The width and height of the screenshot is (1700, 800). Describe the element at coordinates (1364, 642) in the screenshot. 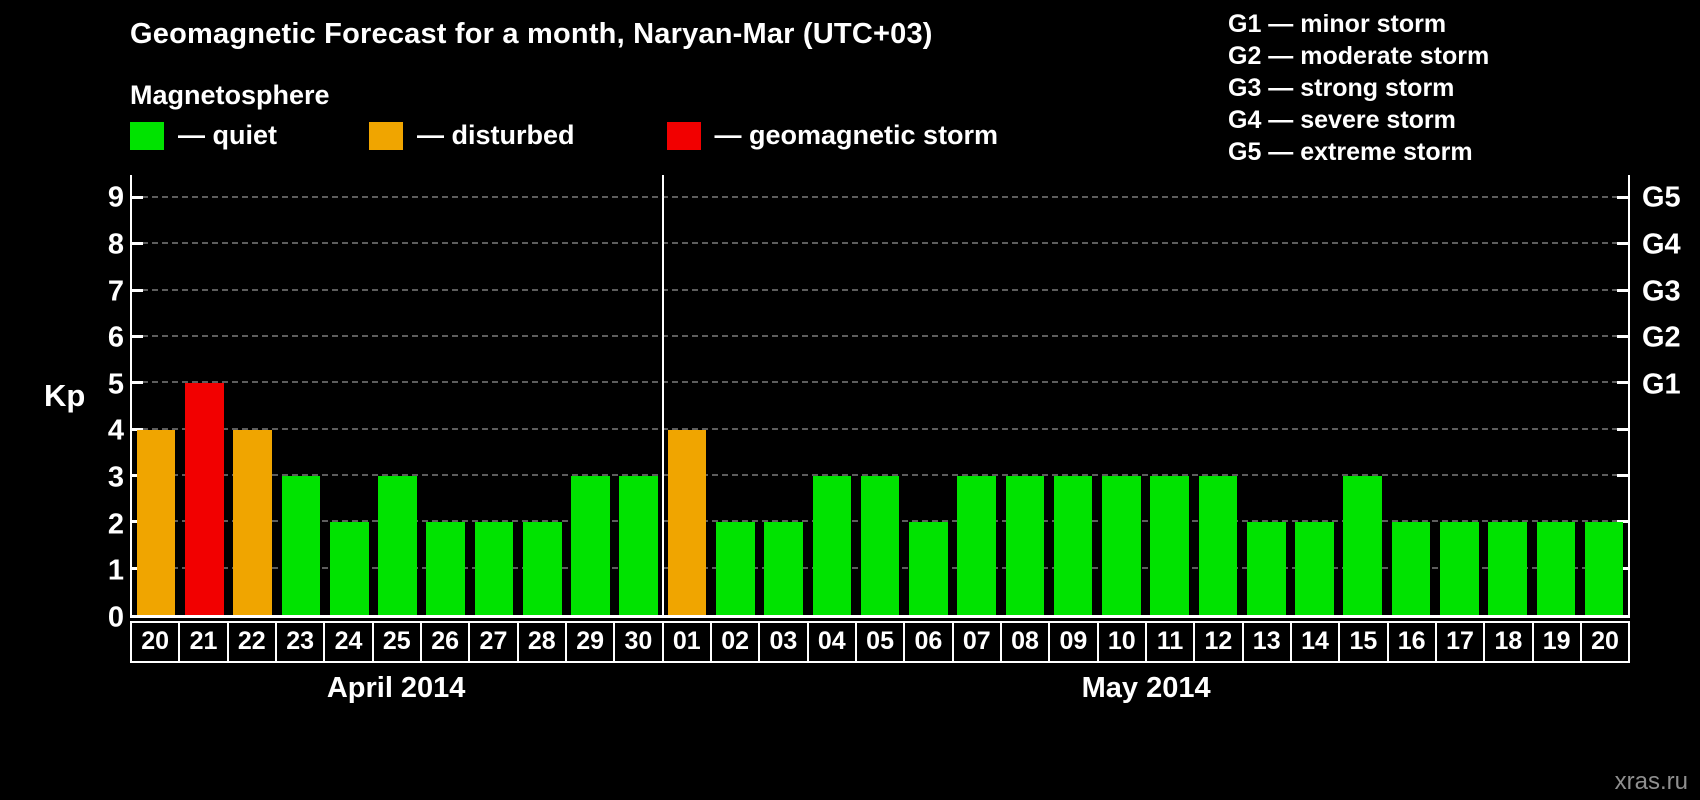

I see `day-label: 15` at that location.